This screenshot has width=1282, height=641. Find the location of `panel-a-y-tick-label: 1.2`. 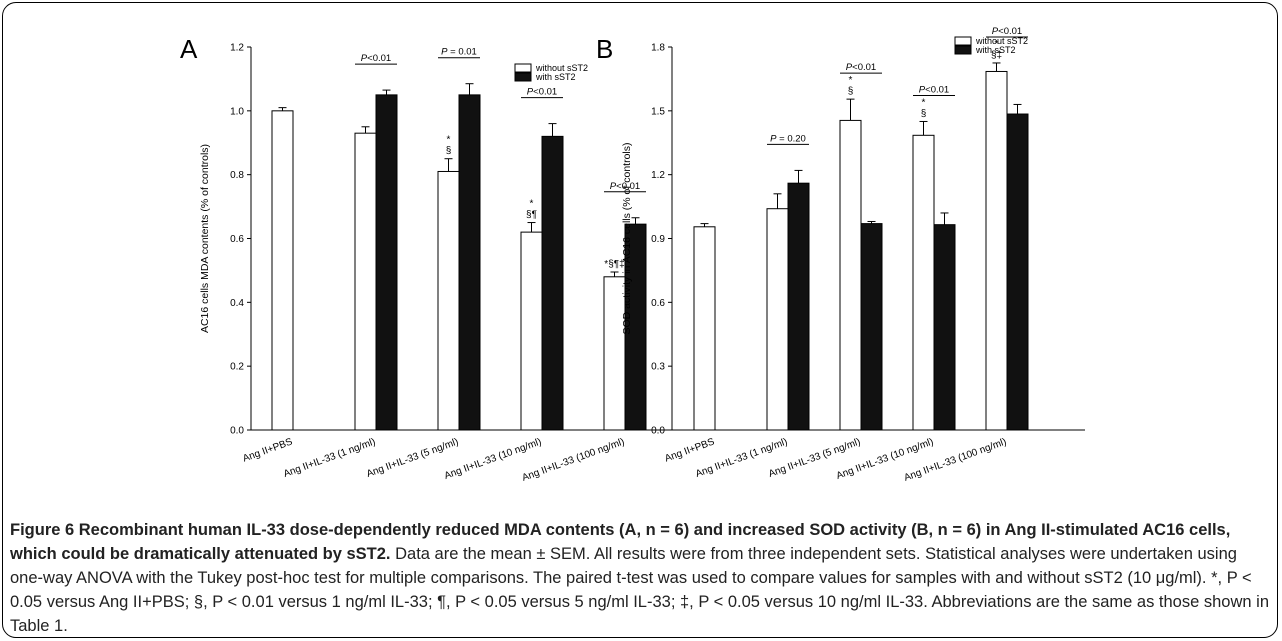

panel-a-y-tick-label: 1.2 is located at coordinates (237, 48).